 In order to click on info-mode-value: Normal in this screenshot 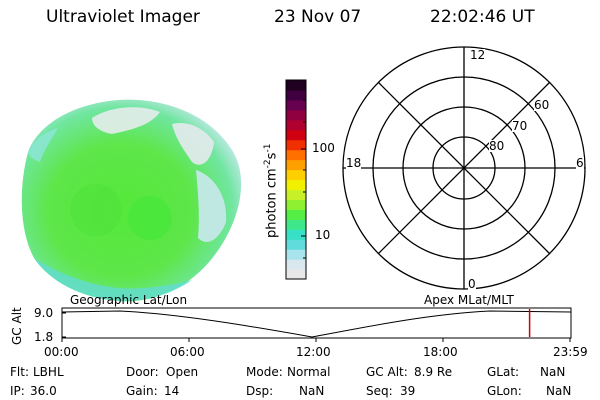, I will do `click(309, 372)`.